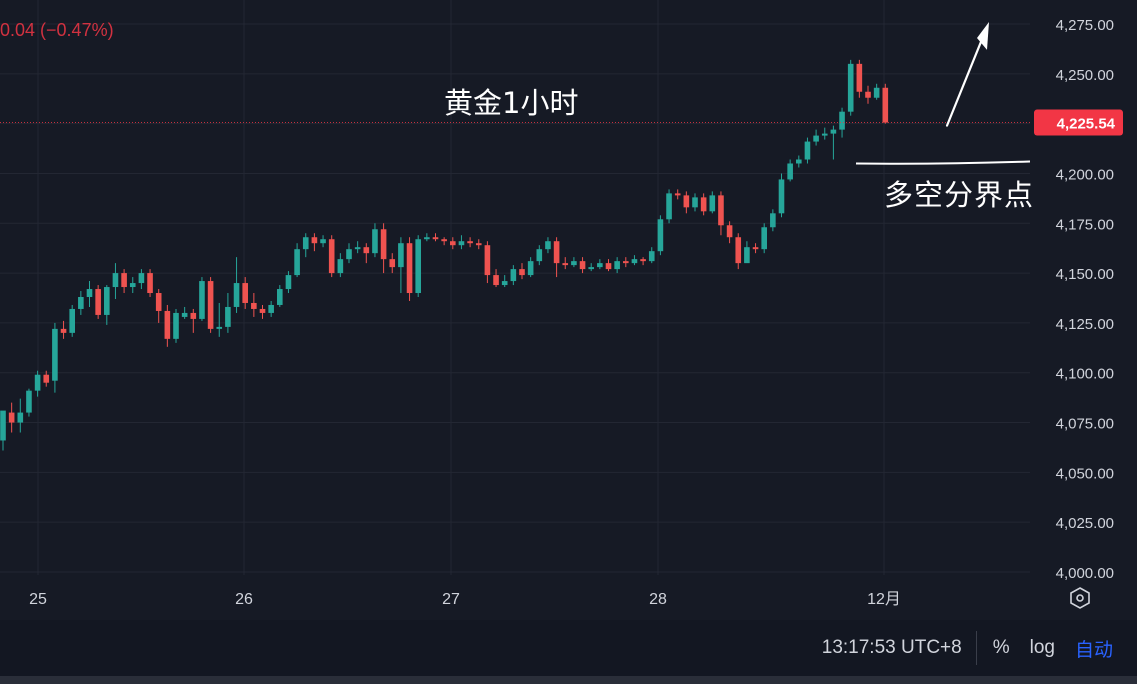 This screenshot has width=1137, height=684. Describe the element at coordinates (244, 599) in the screenshot. I see `x-axis-tick-label: 26` at that location.